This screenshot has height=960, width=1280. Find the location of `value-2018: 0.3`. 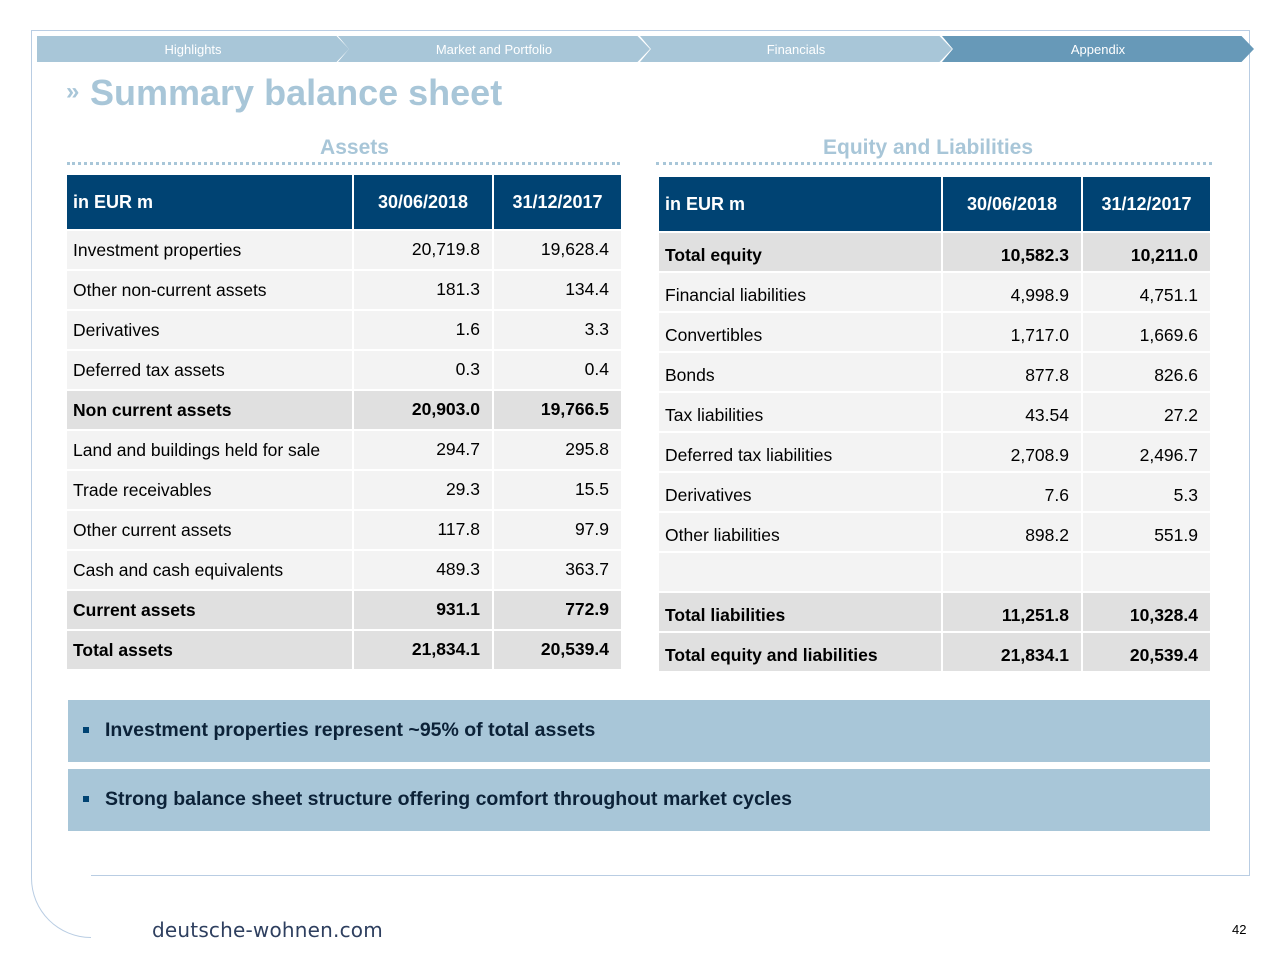

value-2018: 0.3 is located at coordinates (424, 369).